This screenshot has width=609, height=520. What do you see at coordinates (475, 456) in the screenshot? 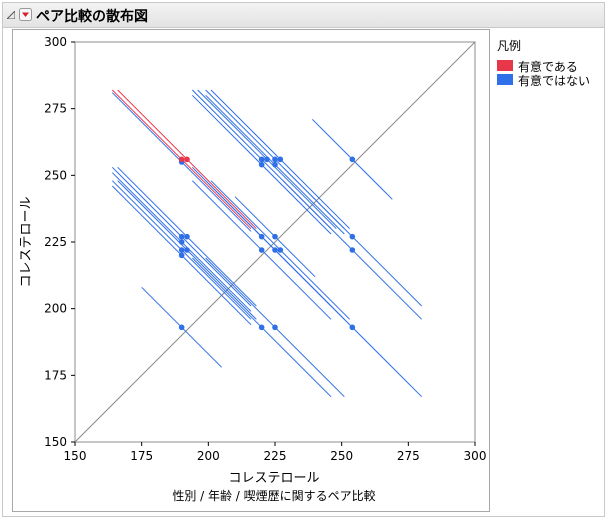
I see `x-tick-label: 300` at bounding box center [475, 456].